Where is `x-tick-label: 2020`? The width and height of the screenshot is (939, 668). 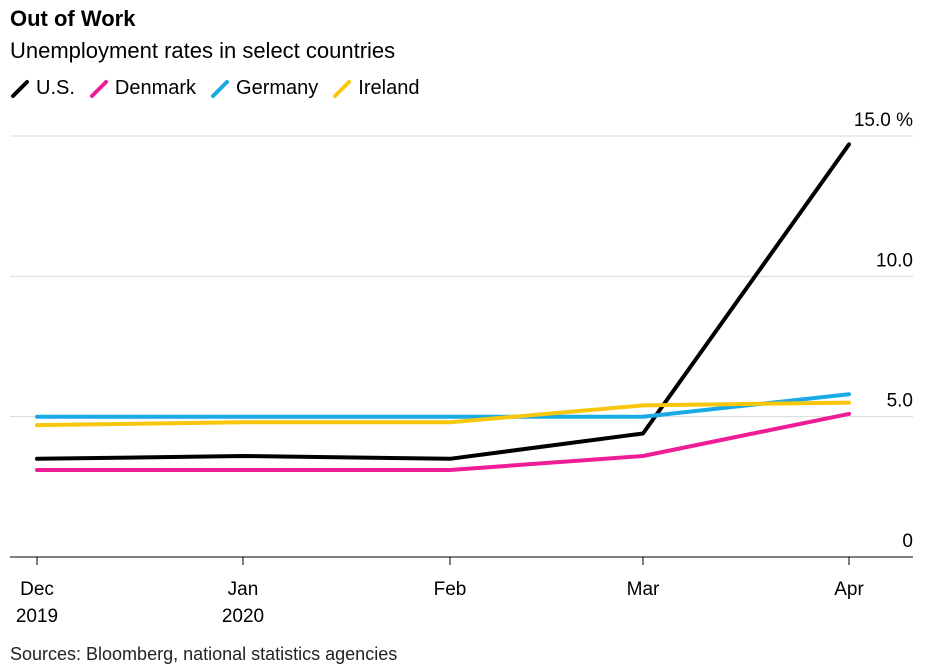
x-tick-label: 2020 is located at coordinates (243, 616).